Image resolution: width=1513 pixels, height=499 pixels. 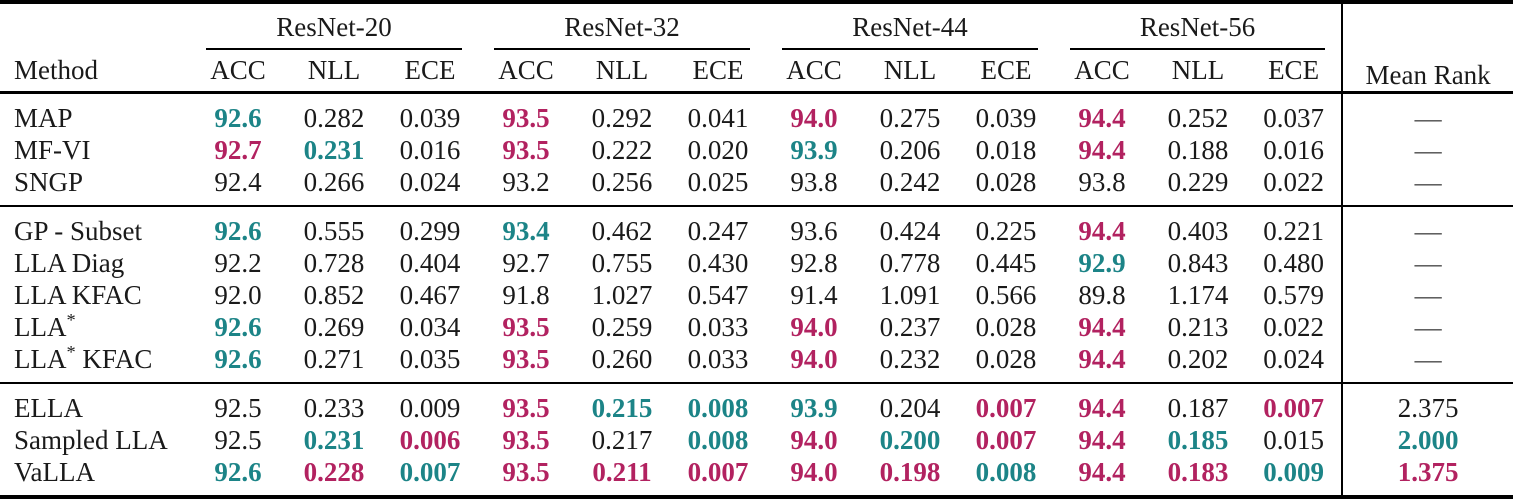 I want to click on method-name: LLA* KFAC, so click(x=83, y=358).